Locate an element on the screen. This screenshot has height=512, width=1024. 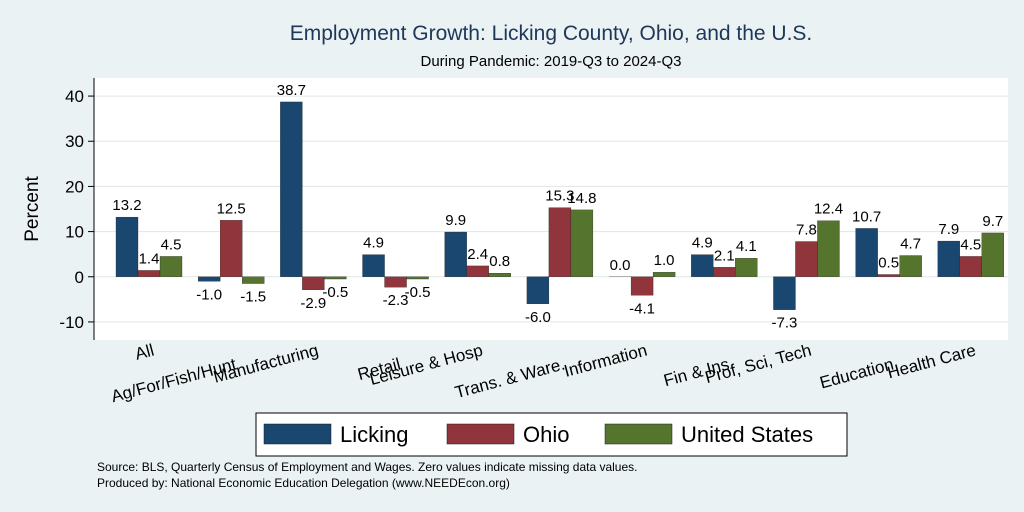
data-label-leisure-hosp-licking: 9.9 is located at coordinates (455, 220).